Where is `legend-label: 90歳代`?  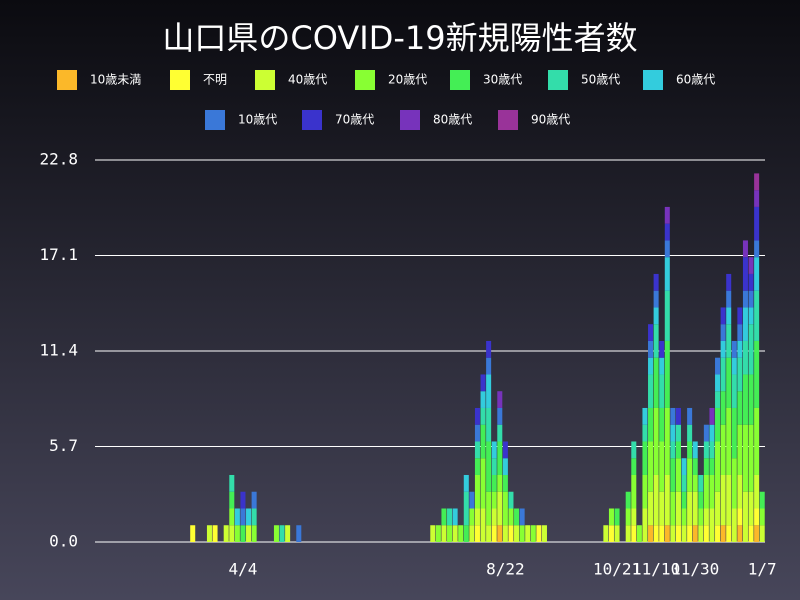
legend-label: 90歳代 is located at coordinates (550, 120).